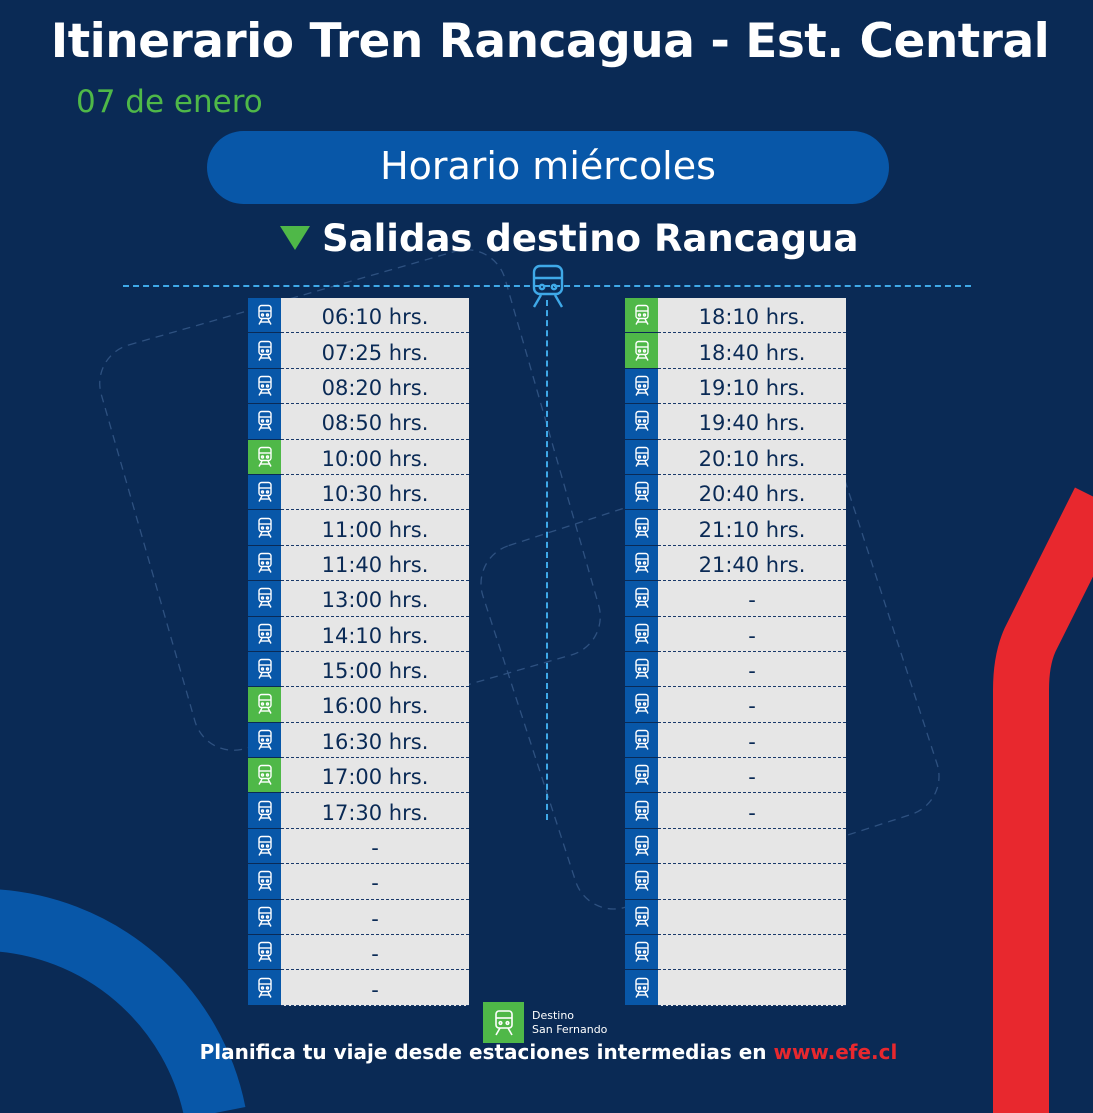  What do you see at coordinates (358, 811) in the screenshot?
I see `table-row: 17:30 hrs.` at bounding box center [358, 811].